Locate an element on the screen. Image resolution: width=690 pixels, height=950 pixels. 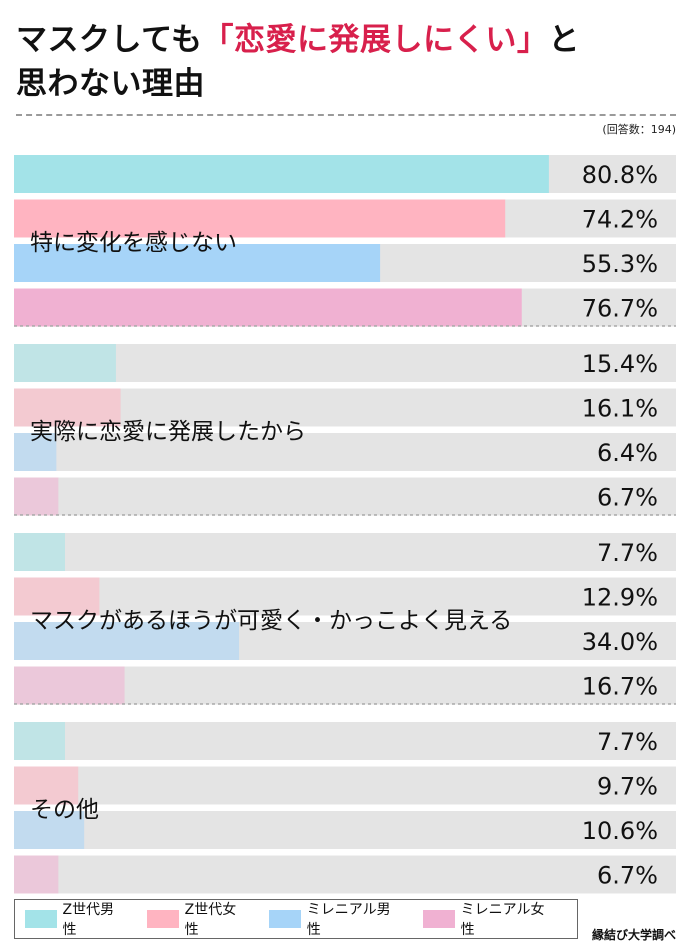
source-note: 縁結び大学調べ is located at coordinates (633, 935).